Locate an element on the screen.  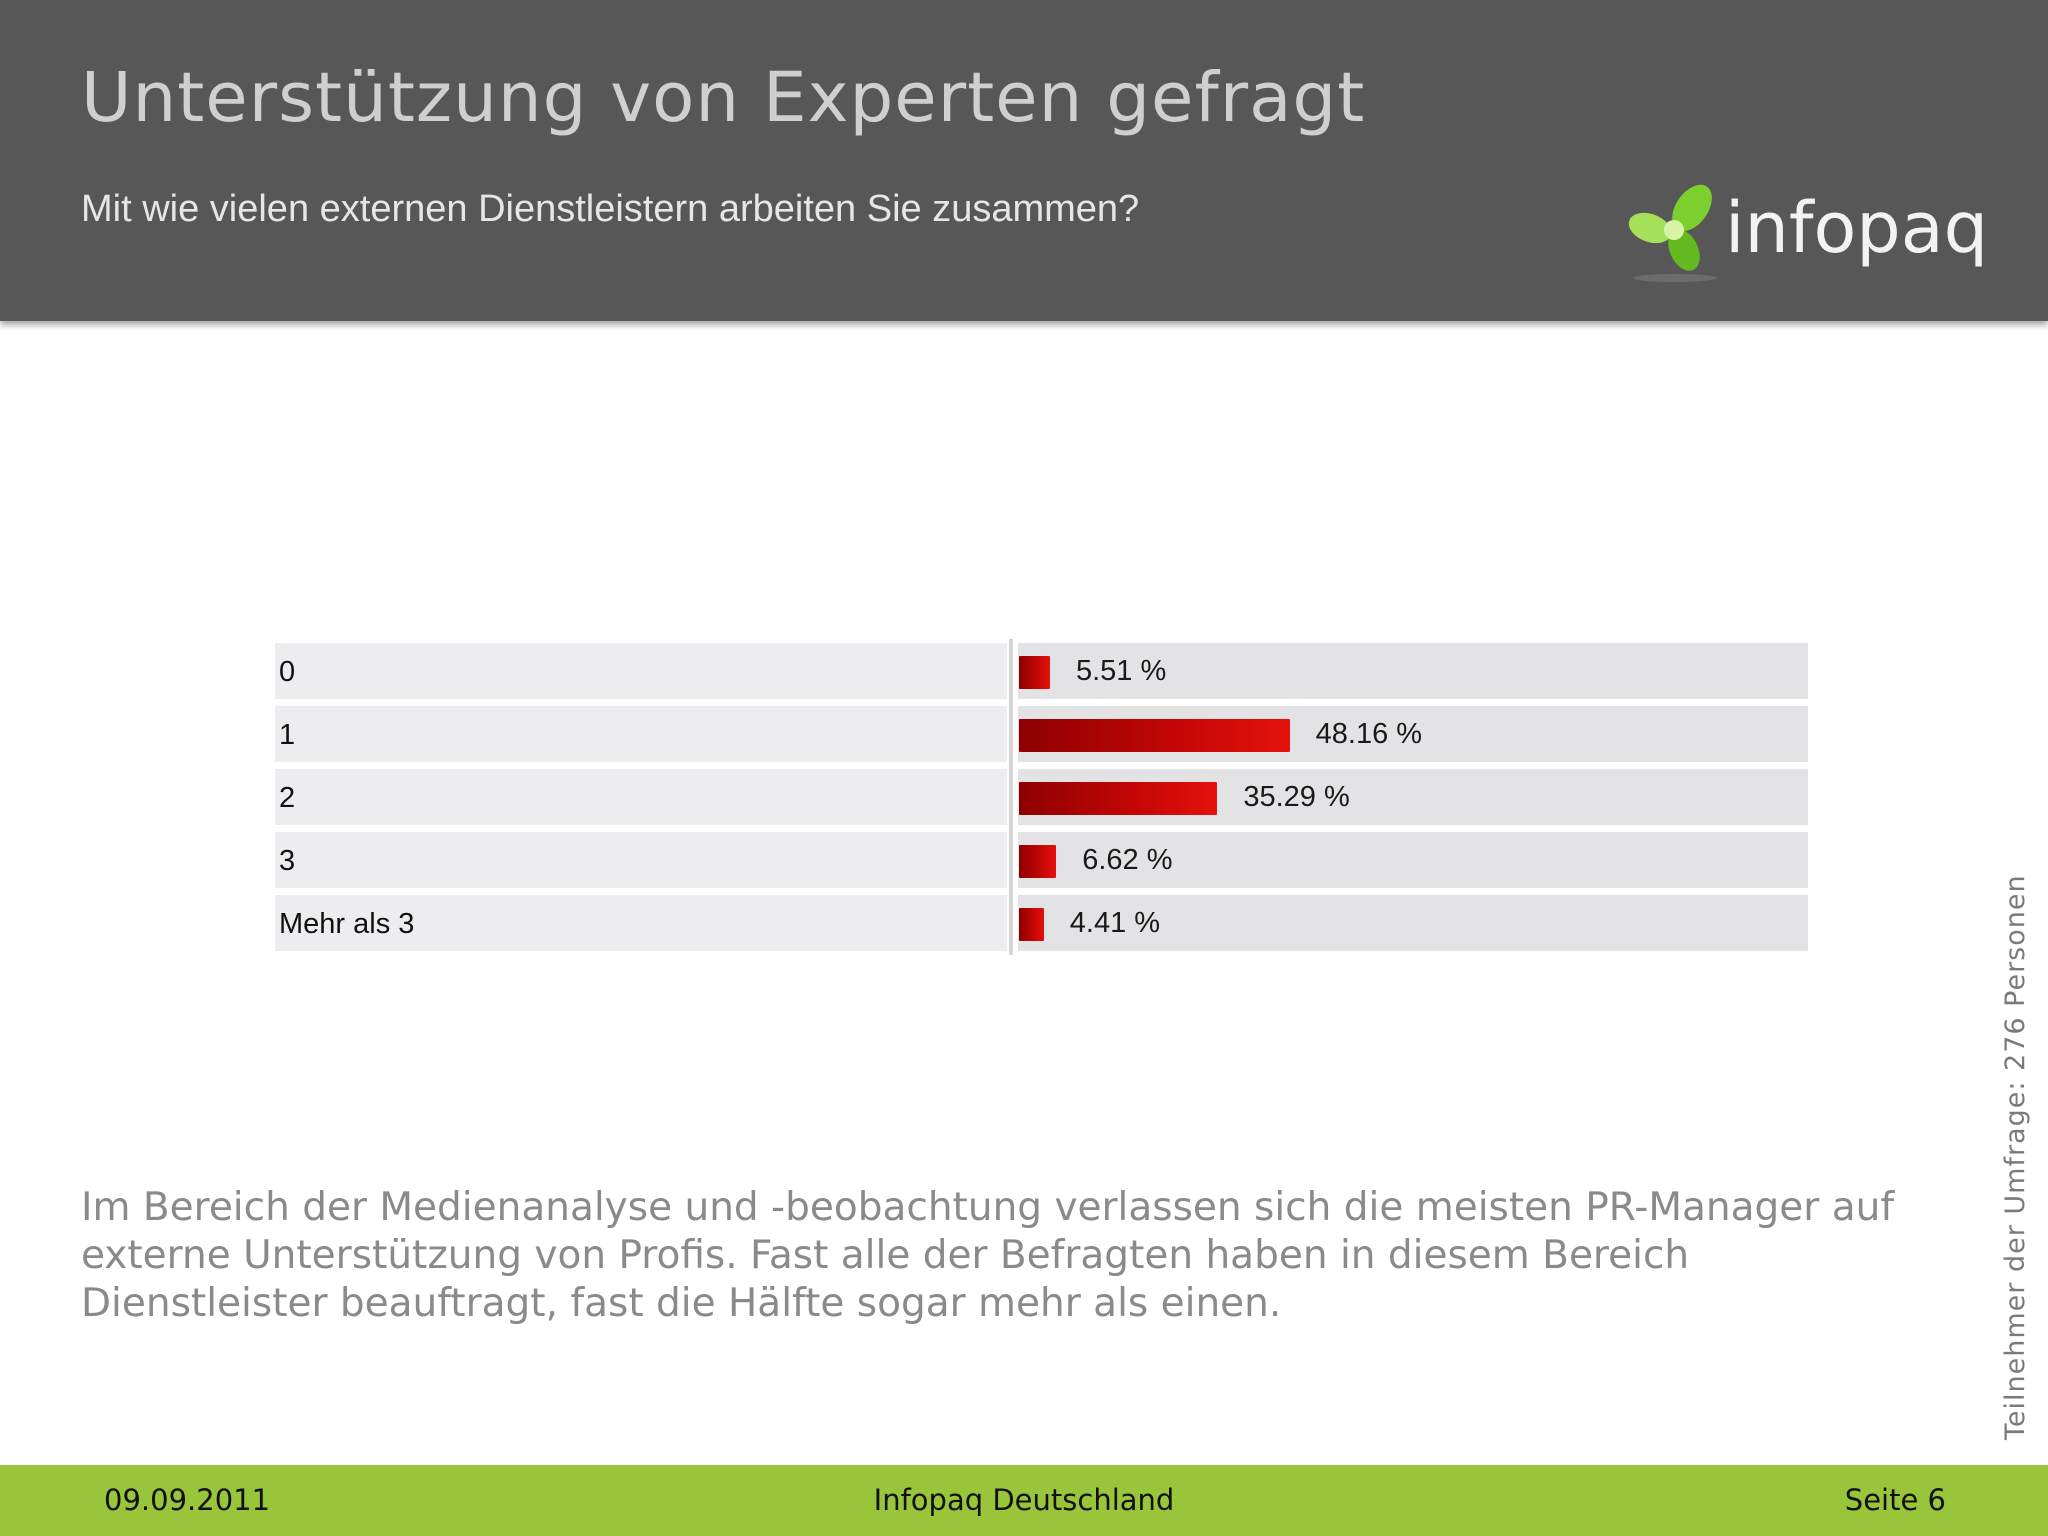
footer-company: Infopaq Deutschland is located at coordinates (1024, 1500).